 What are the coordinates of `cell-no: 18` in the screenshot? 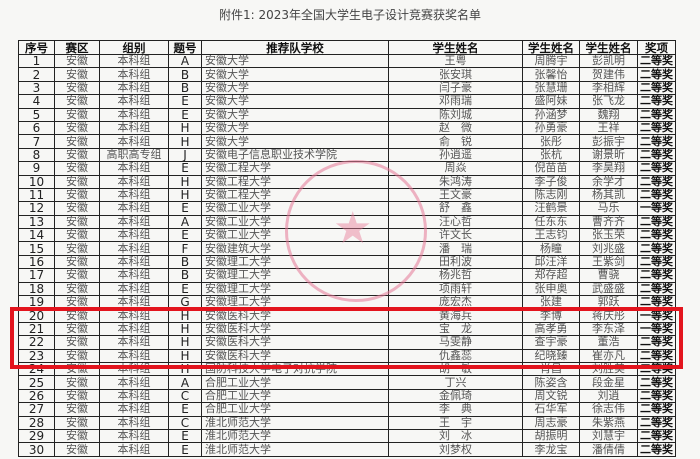 It's located at (36, 289).